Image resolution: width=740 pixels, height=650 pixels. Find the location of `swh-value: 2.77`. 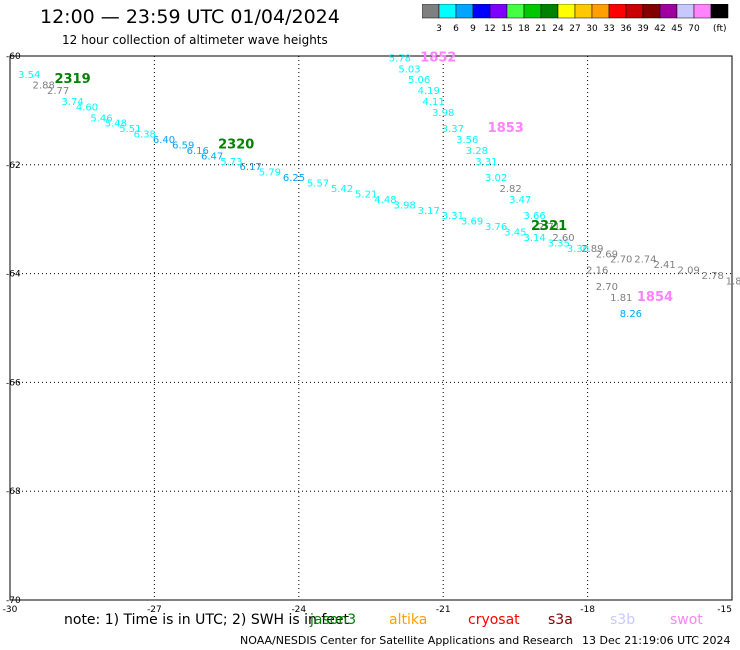

swh-value: 2.77 is located at coordinates (58, 91).